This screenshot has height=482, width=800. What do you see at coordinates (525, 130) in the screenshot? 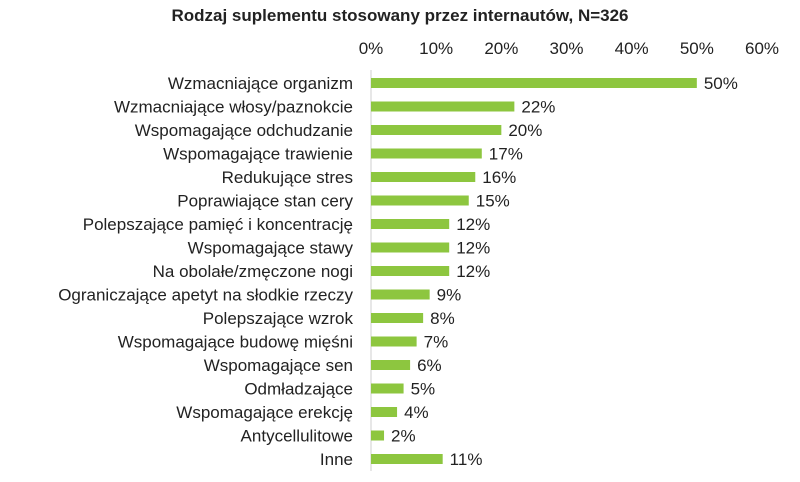
I see `value-label: 20%` at bounding box center [525, 130].